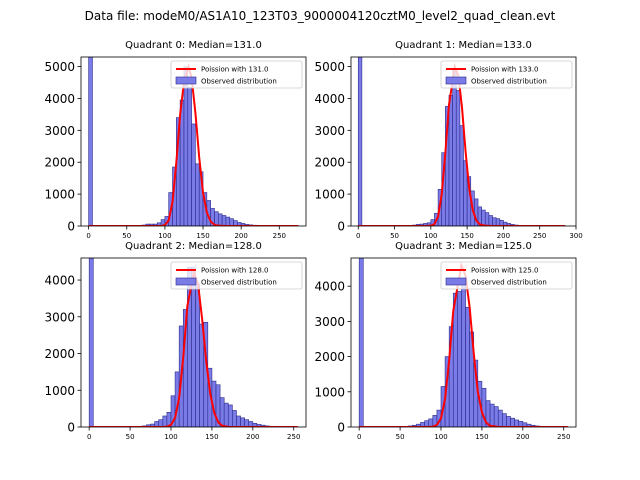 The image size is (640, 480). What do you see at coordinates (235, 271) in the screenshot?
I see `legend-label-fit: Poission with 128.0` at bounding box center [235, 271].